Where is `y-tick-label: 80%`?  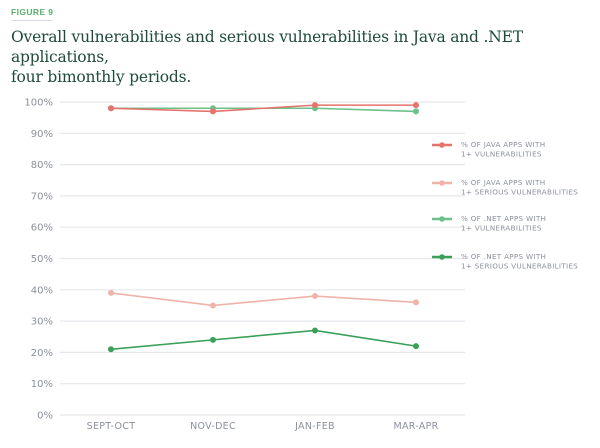
y-tick-label: 80% is located at coordinates (42, 165).